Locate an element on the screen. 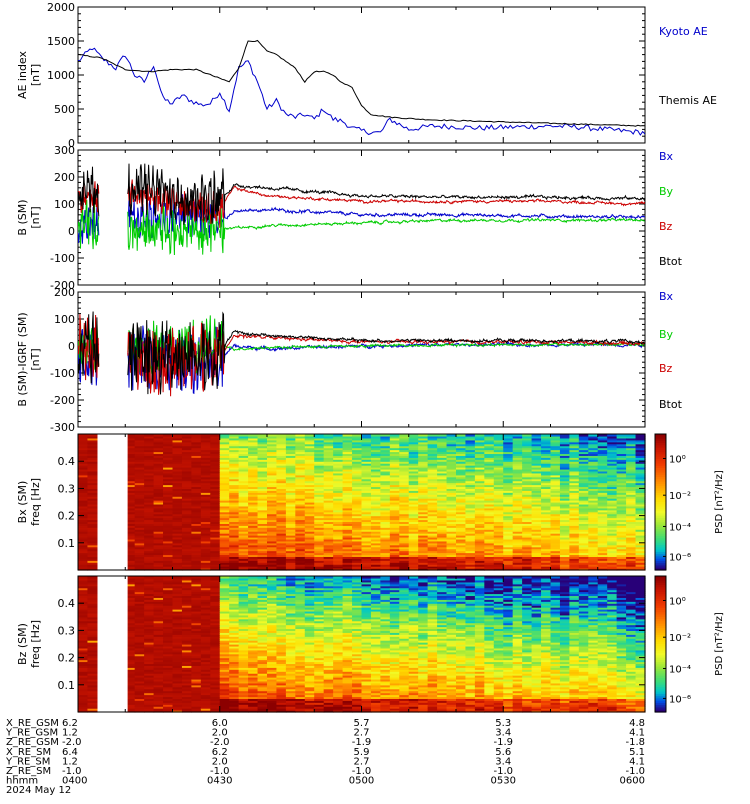 This screenshot has width=750, height=804. y-tick-label: 1000 is located at coordinates (61, 75).